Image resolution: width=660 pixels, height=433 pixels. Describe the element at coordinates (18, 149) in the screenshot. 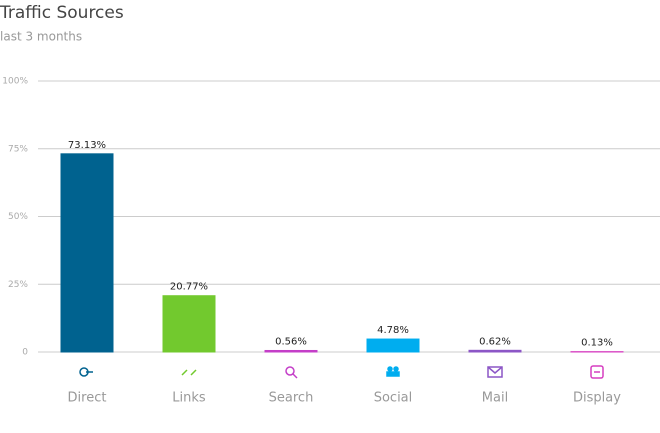

I see `y-tick-label: 75%` at that location.